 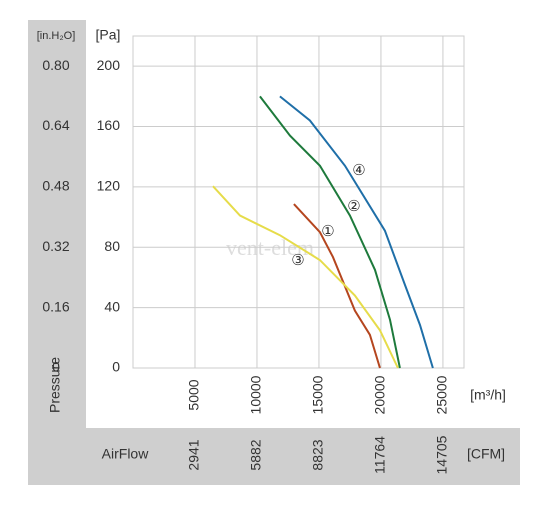 I want to click on x-tick-label: 20000, so click(x=380, y=394).